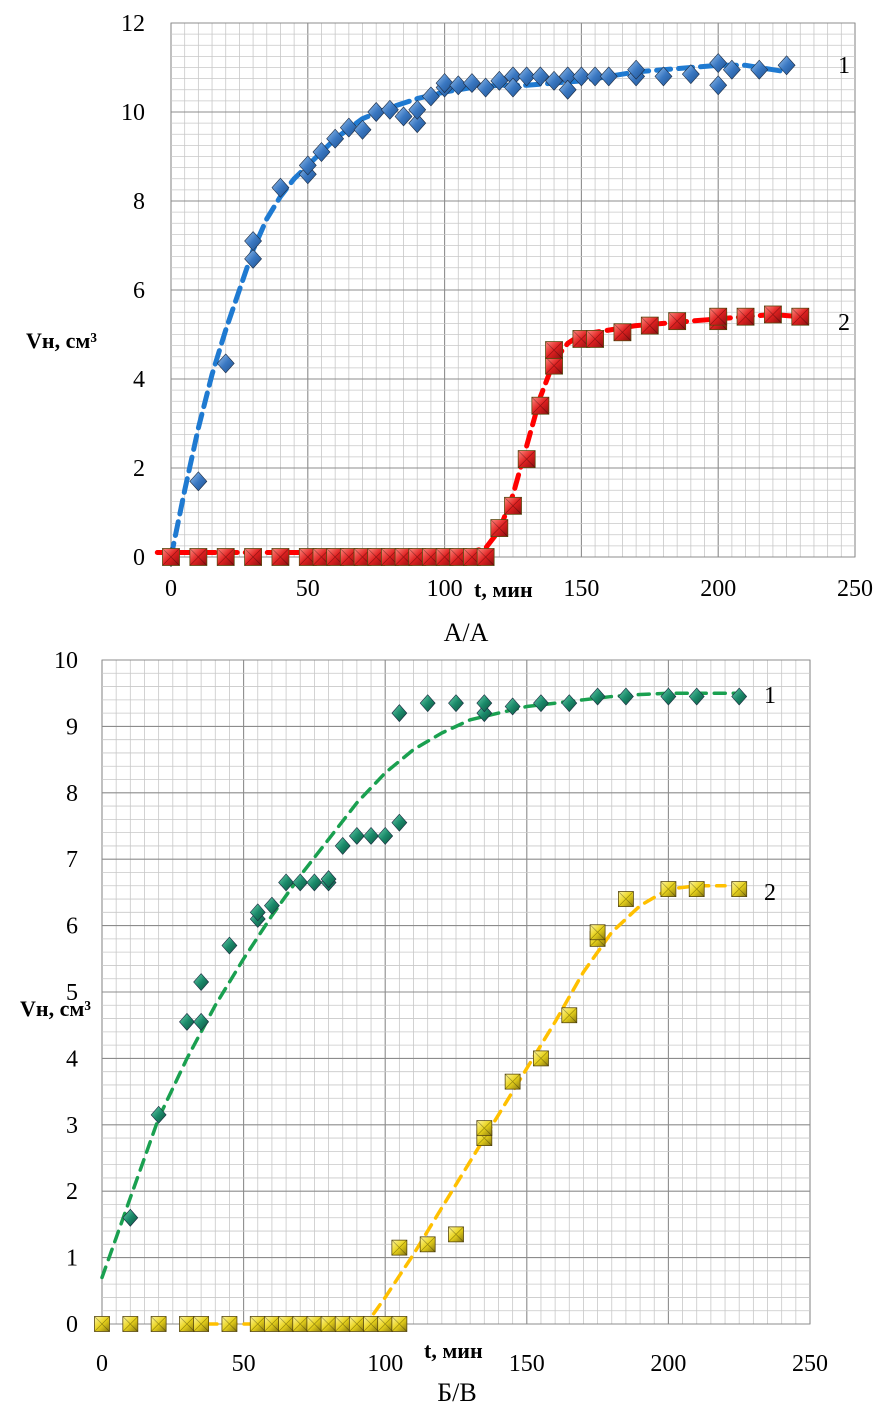 The image size is (887, 1411). I want to click on chart-b-x-axis-label: t, мин, so click(453, 1350).